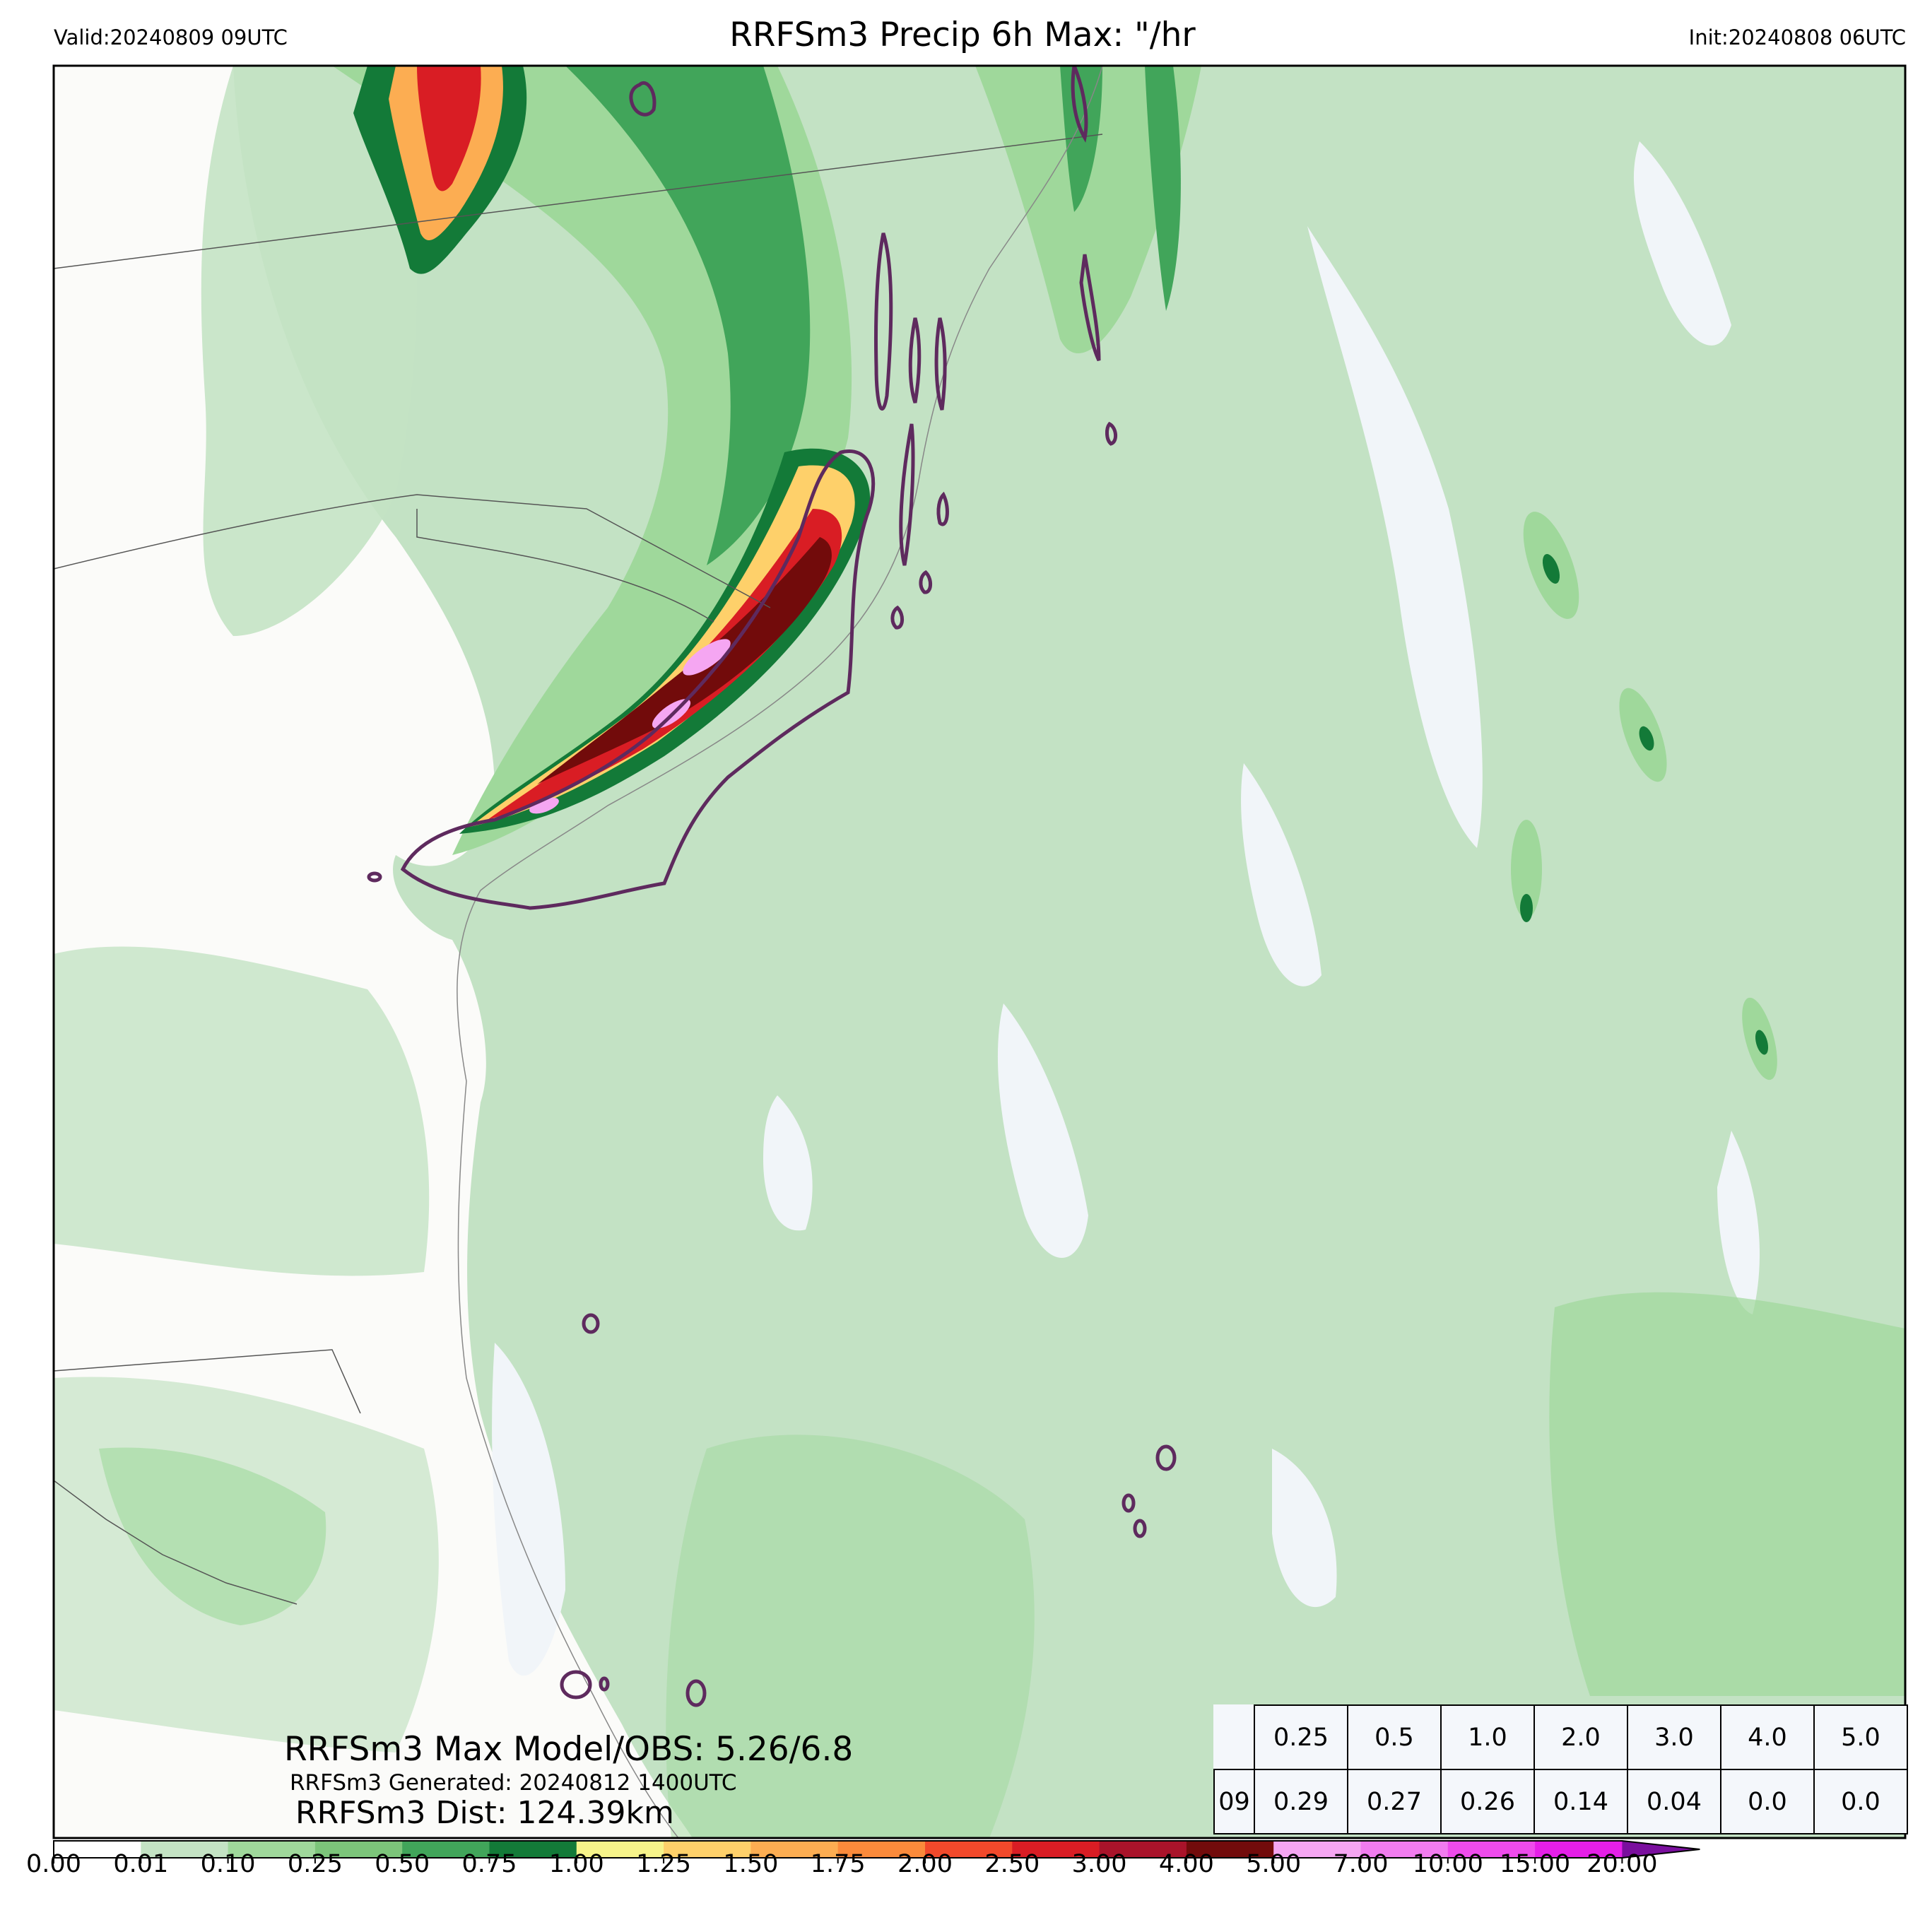 The image size is (1925, 1932). I want to click on value-cell: 0.04, so click(1674, 1801).